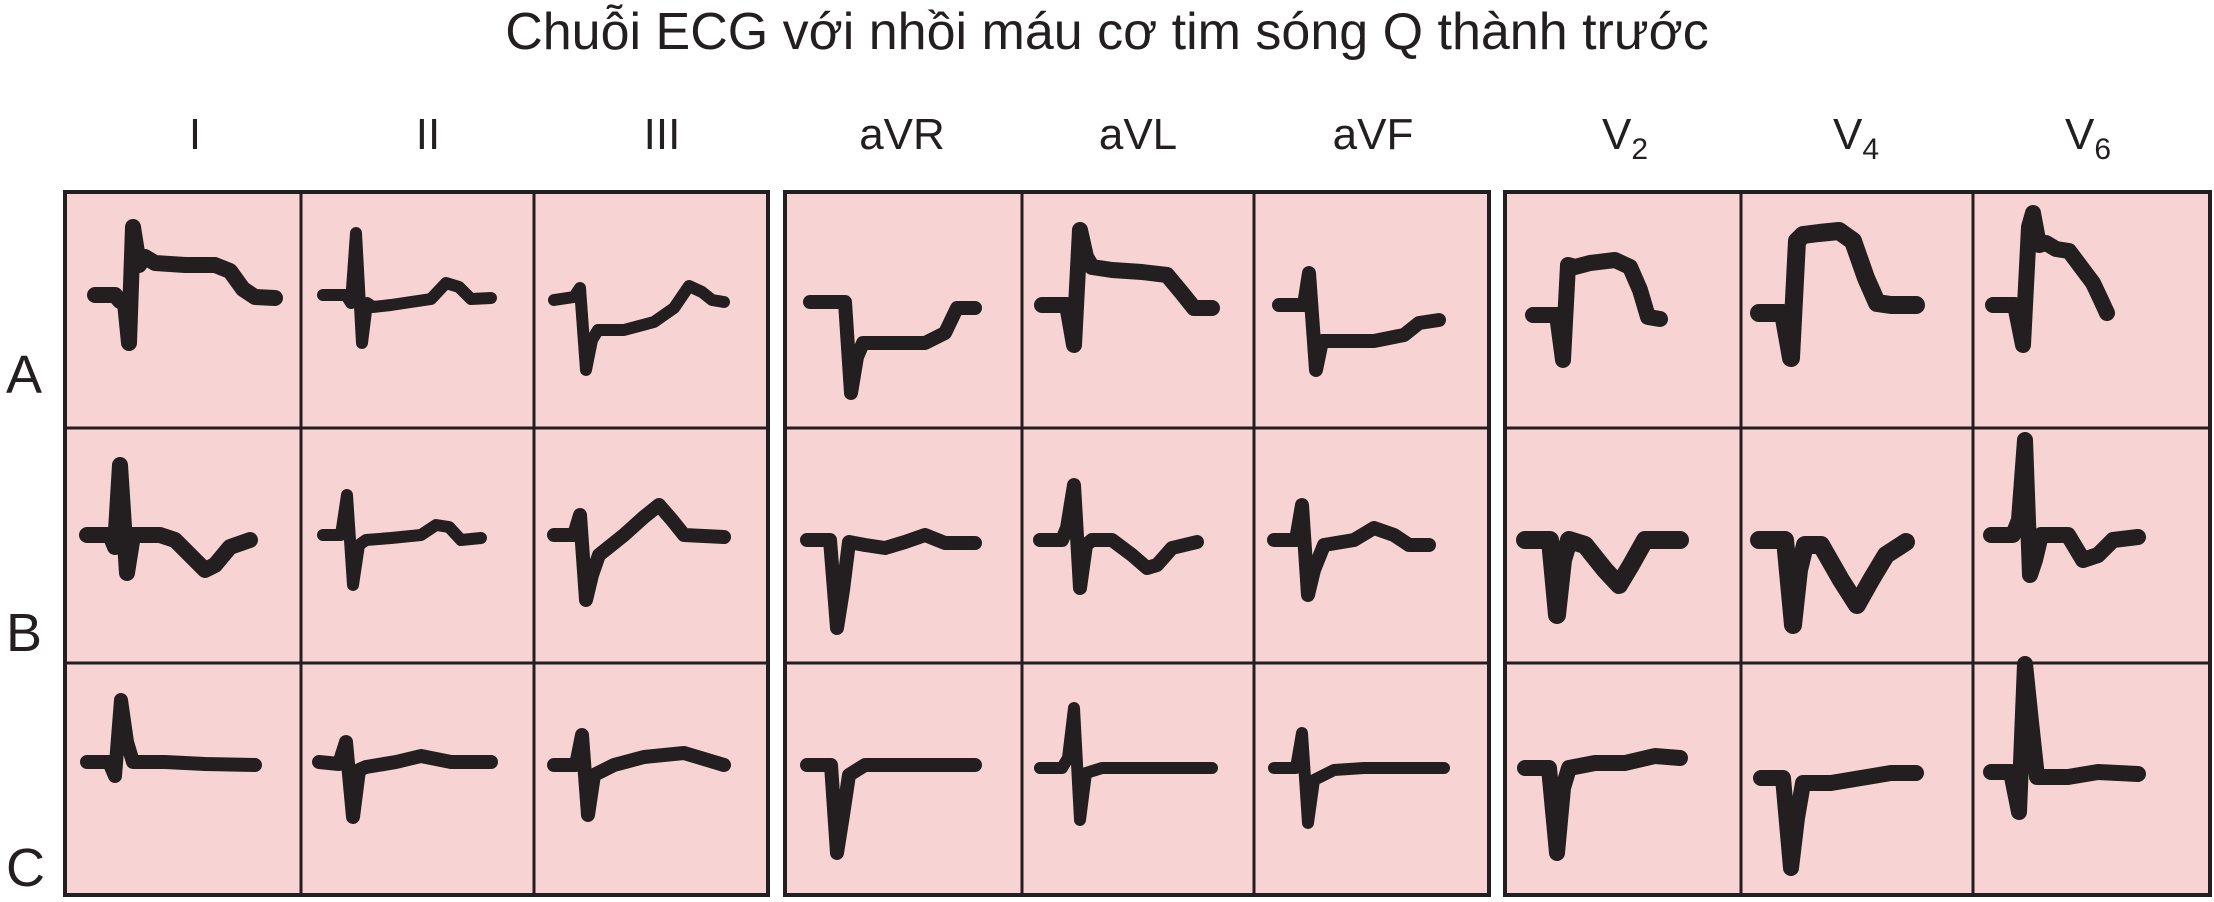  I want to click on row-label-c: C, so click(25, 868).